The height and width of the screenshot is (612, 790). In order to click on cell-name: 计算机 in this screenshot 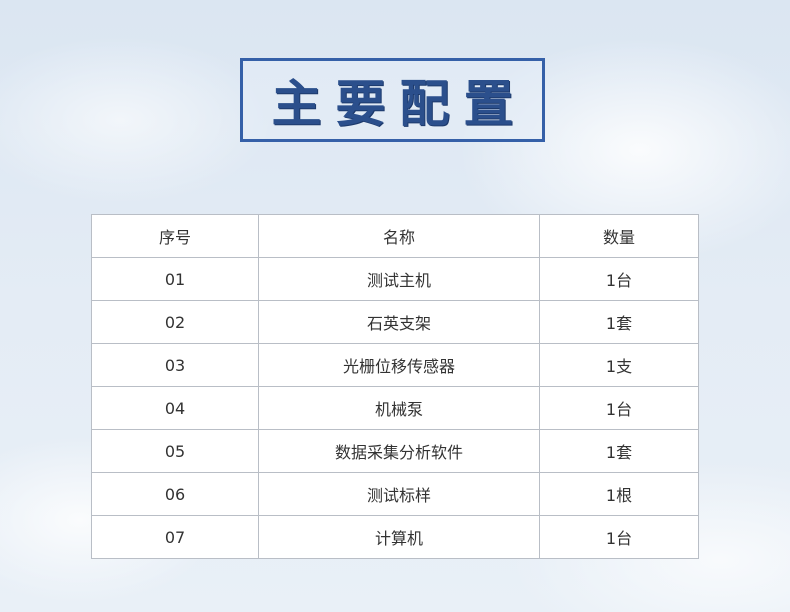, I will do `click(399, 537)`.